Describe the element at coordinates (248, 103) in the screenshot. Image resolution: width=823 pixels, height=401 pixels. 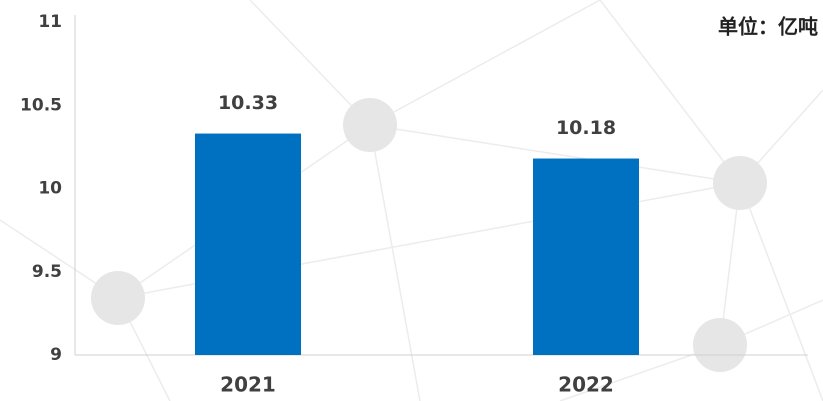
I see `value-label: 10.33` at that location.